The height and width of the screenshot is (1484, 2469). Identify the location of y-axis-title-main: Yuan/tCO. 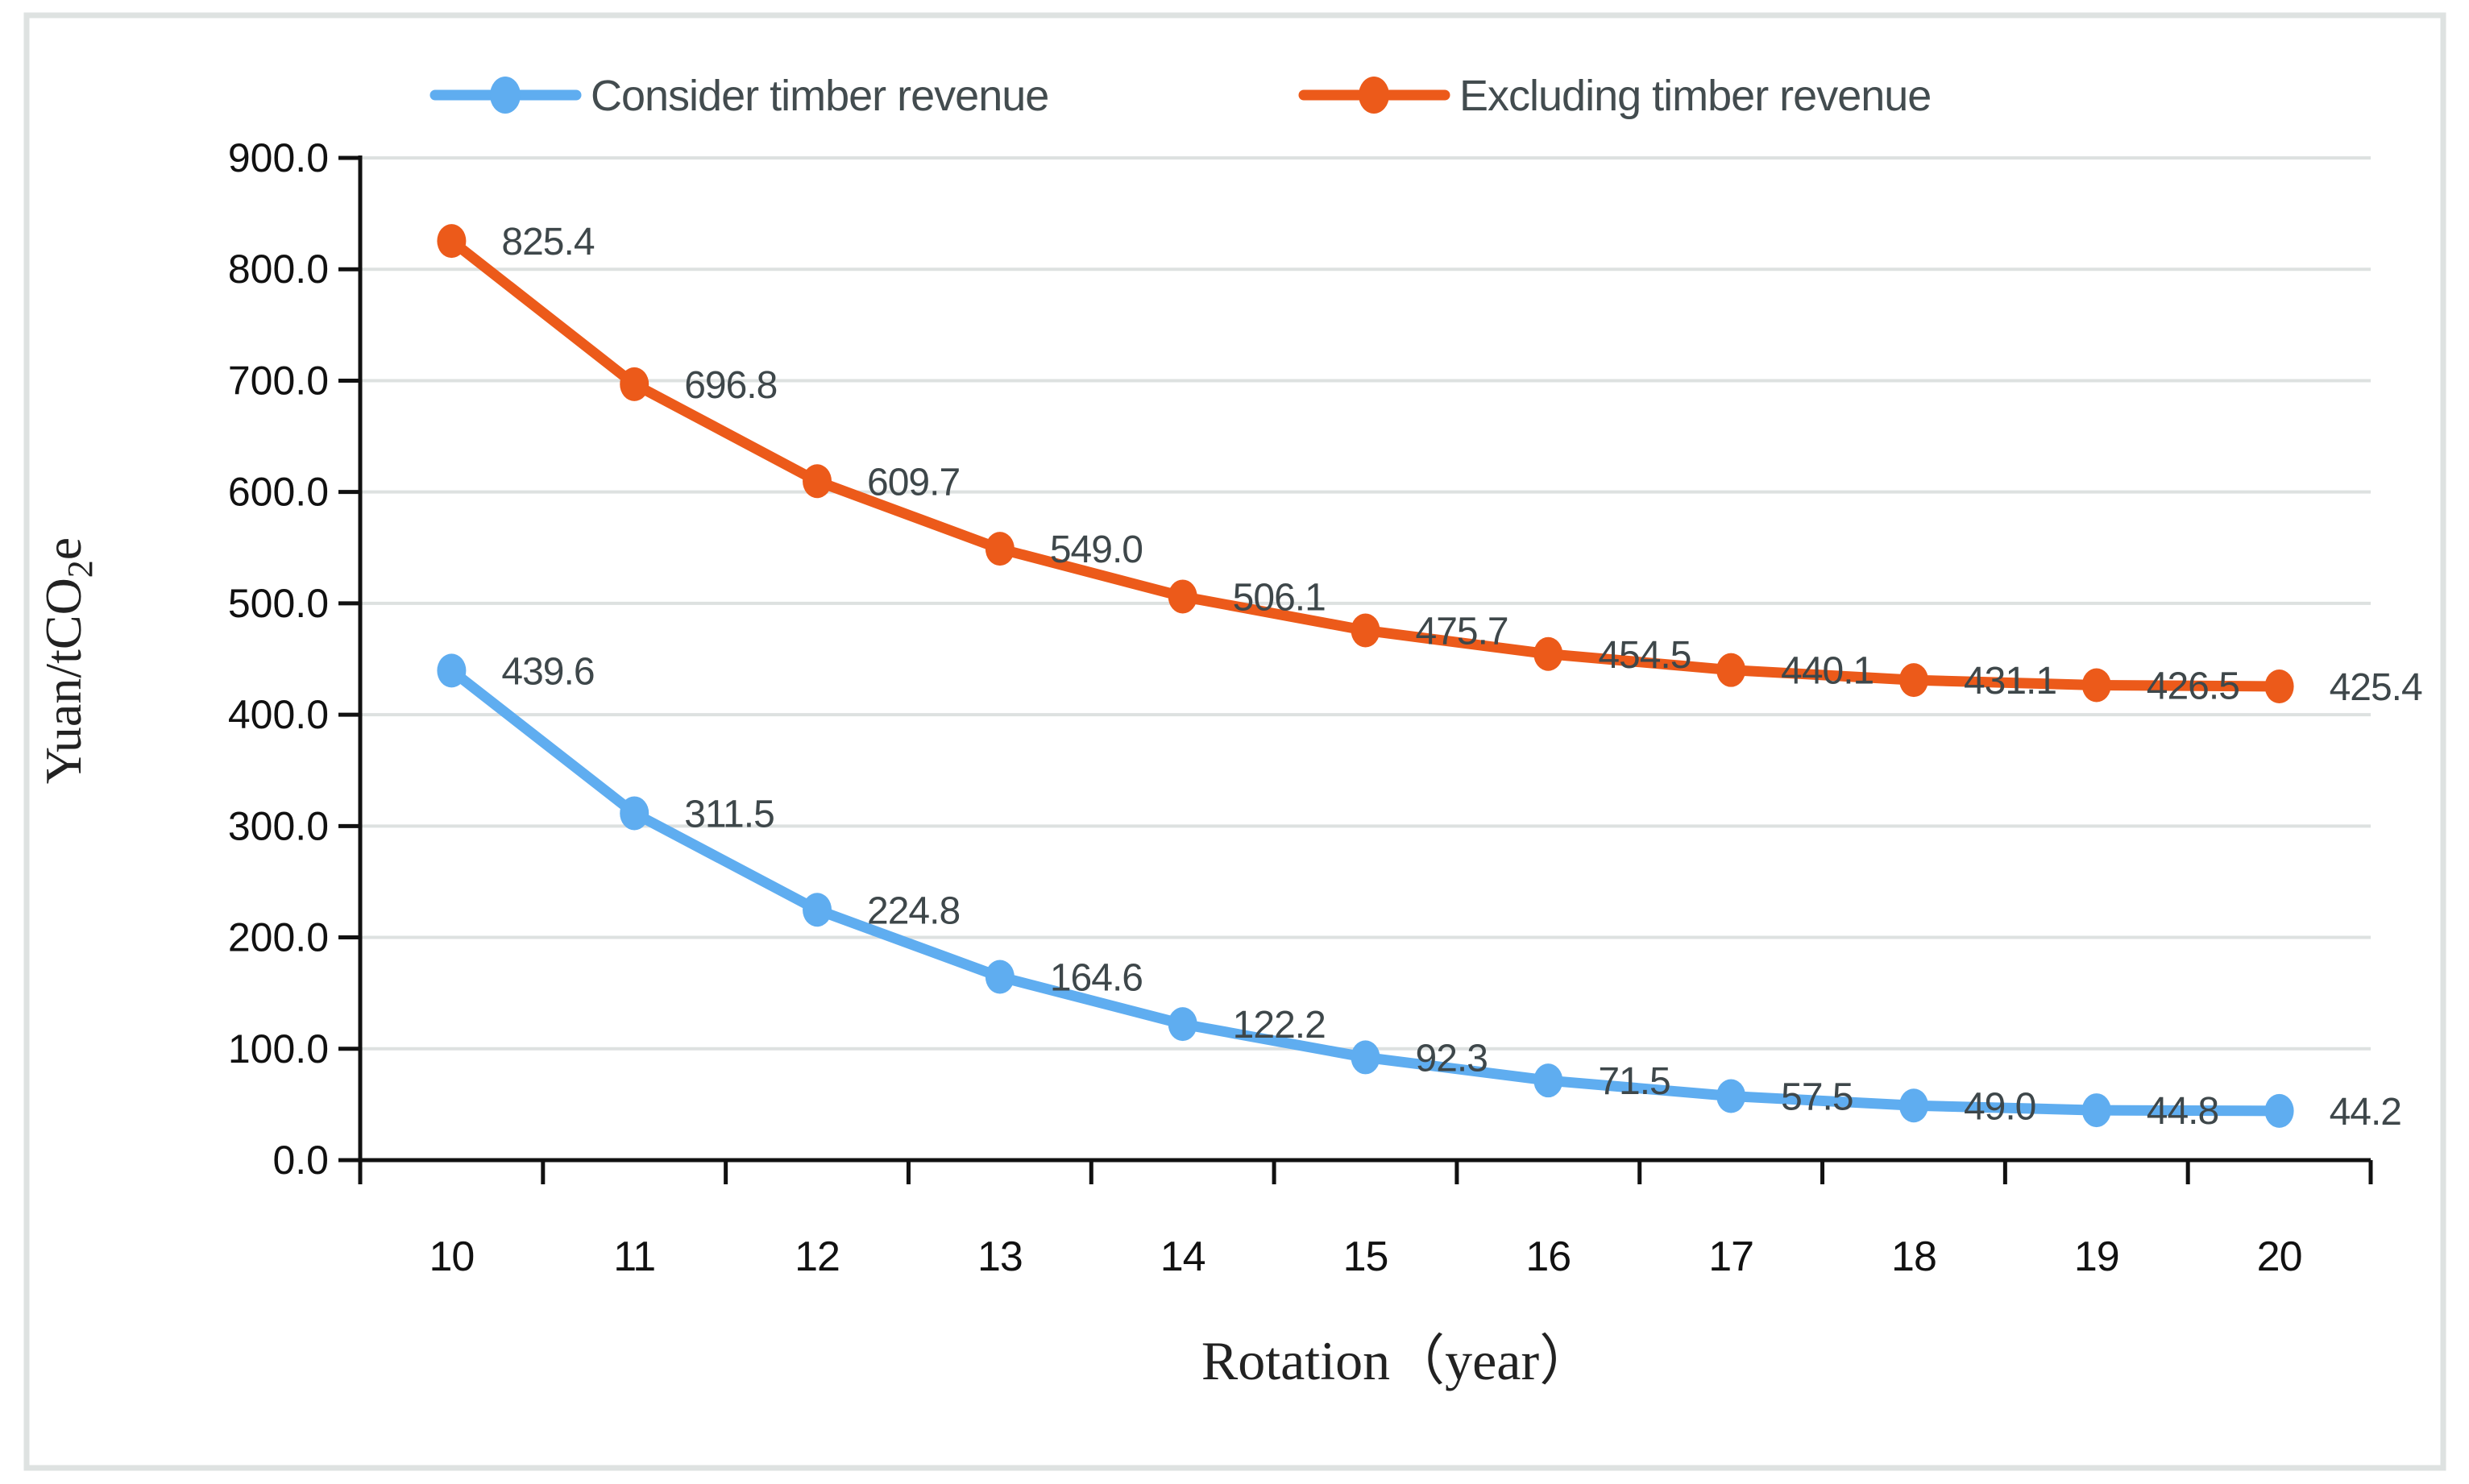
(63, 681).